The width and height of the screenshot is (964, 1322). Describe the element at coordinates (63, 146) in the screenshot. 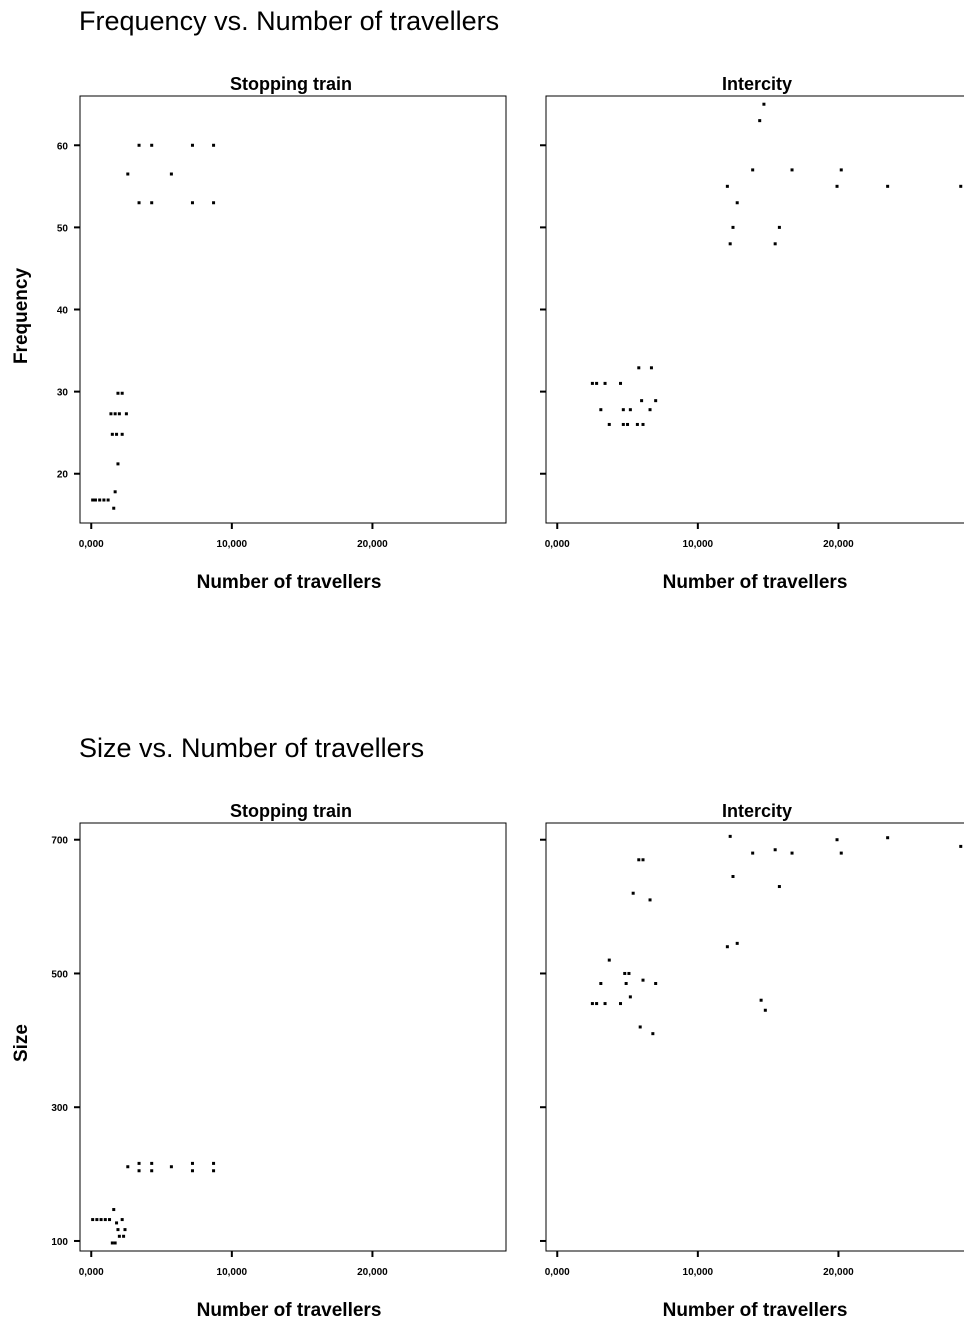

I see `y-tick-label: 60` at that location.